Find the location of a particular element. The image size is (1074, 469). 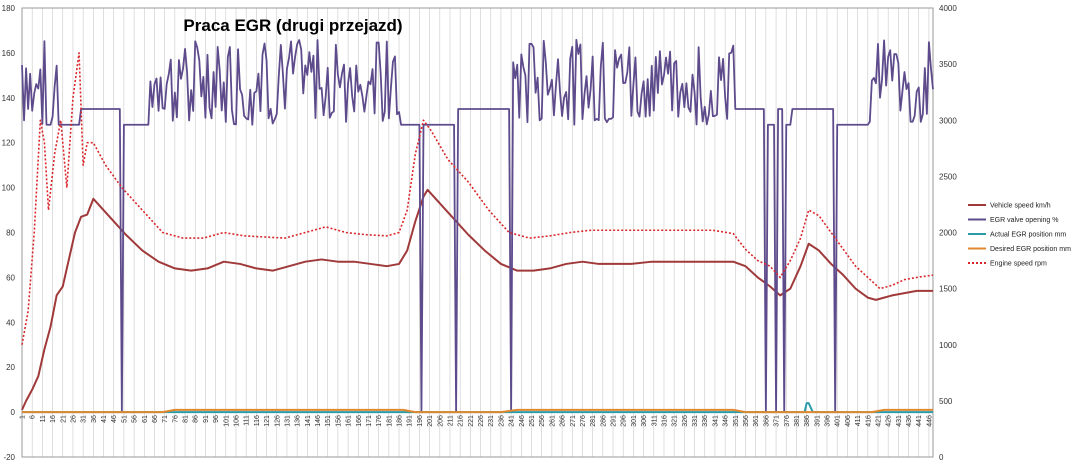

x-tick-label: 31 is located at coordinates (84, 419).